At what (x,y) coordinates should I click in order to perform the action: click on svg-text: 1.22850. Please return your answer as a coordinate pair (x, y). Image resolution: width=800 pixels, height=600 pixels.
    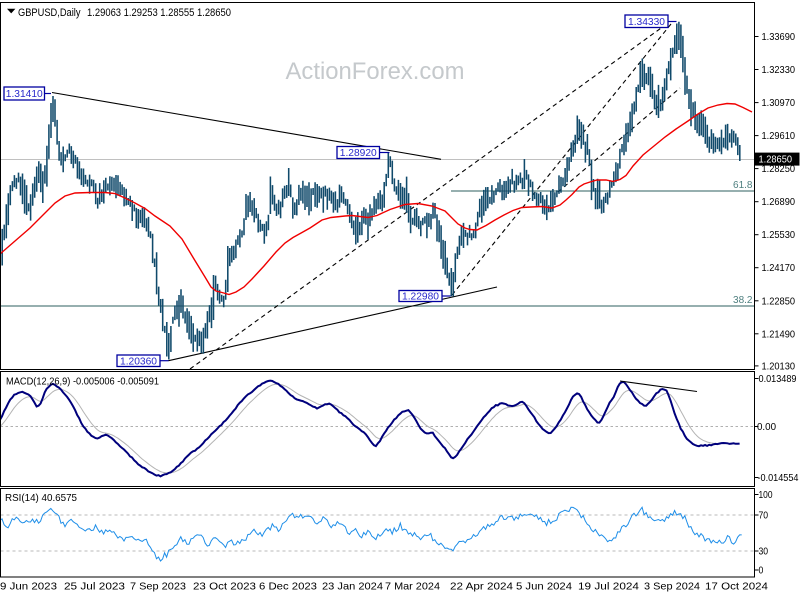
    Looking at the image, I should click on (779, 301).